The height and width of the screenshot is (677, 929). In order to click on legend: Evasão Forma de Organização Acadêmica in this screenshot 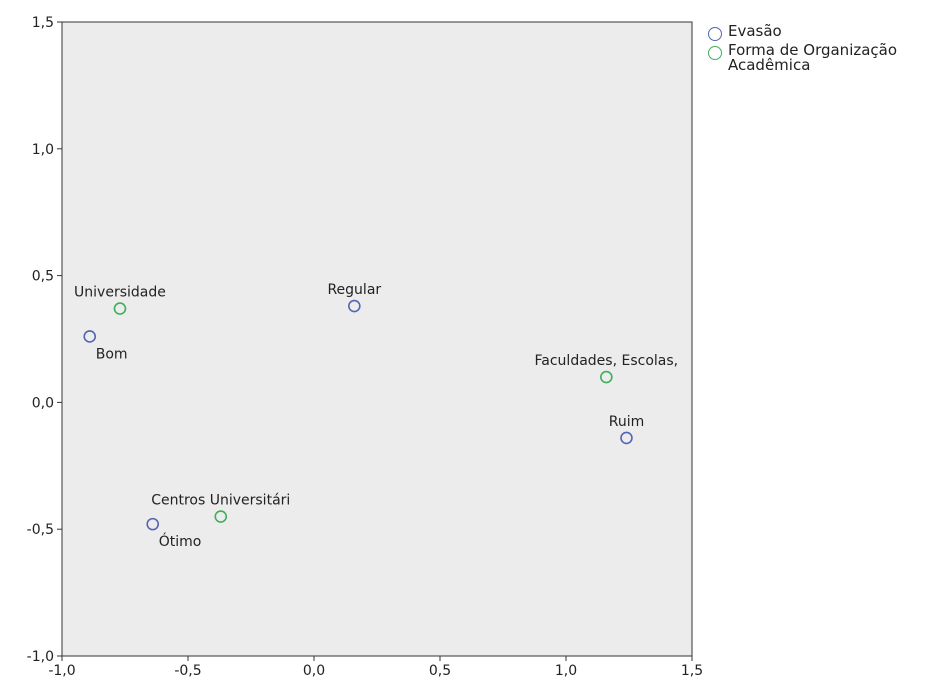, I will do `click(818, 49)`.